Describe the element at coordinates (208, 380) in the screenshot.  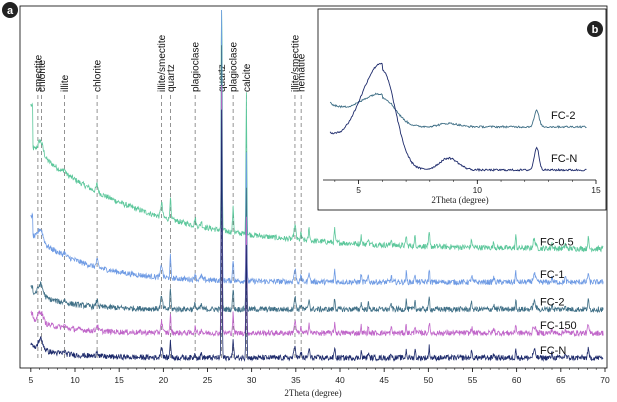
I see `x-tick-label: 25` at that location.